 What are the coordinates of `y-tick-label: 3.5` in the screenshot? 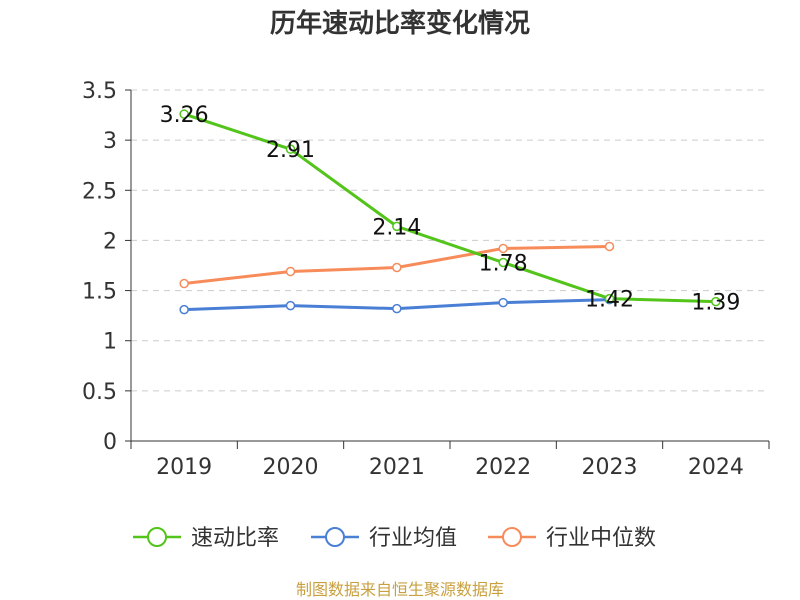 It's located at (99, 91).